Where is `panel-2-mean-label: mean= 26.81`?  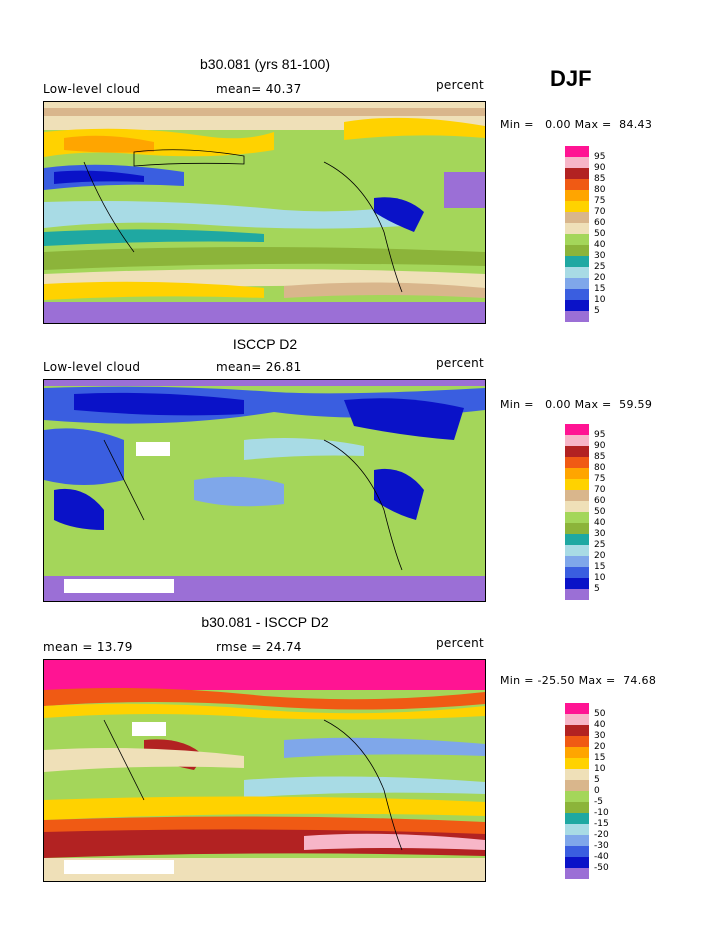
panel-2-mean-label: mean= 26.81 is located at coordinates (259, 367).